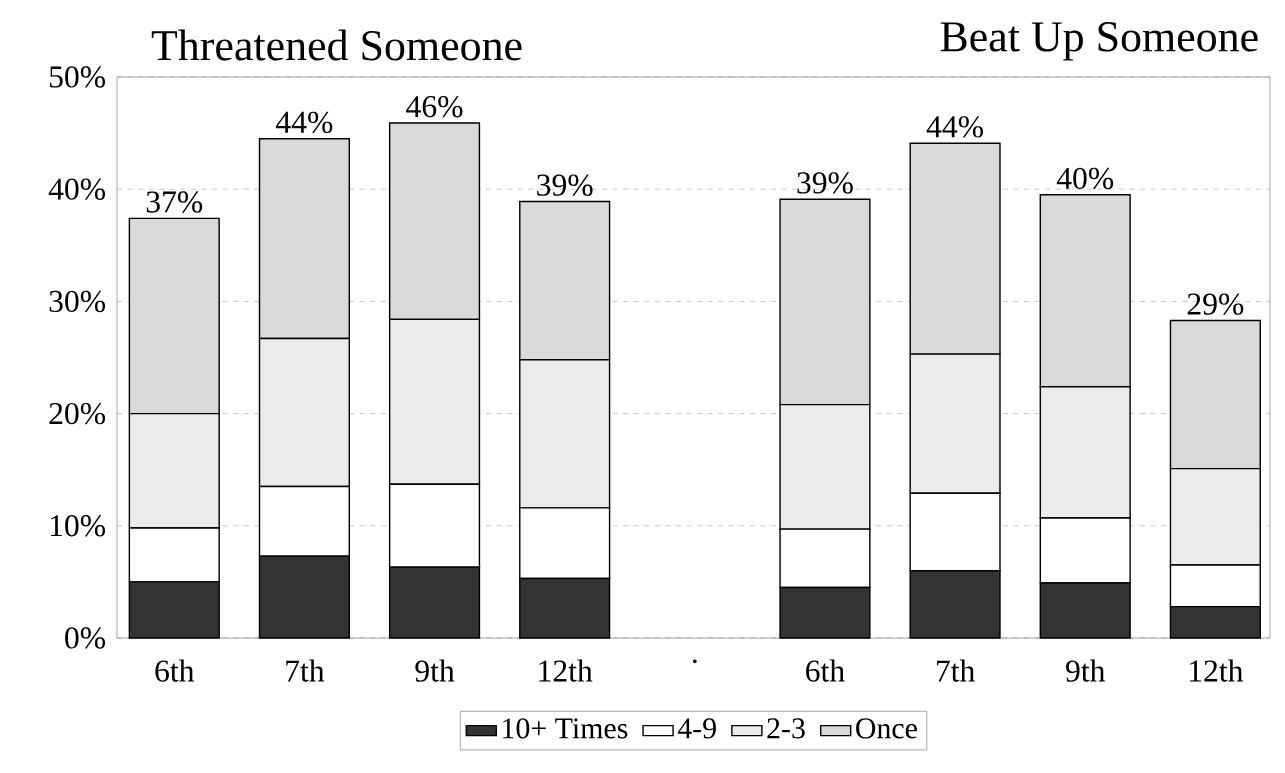 This screenshot has width=1285, height=773. What do you see at coordinates (786, 728) in the screenshot?
I see `legend-label: 2-3` at bounding box center [786, 728].